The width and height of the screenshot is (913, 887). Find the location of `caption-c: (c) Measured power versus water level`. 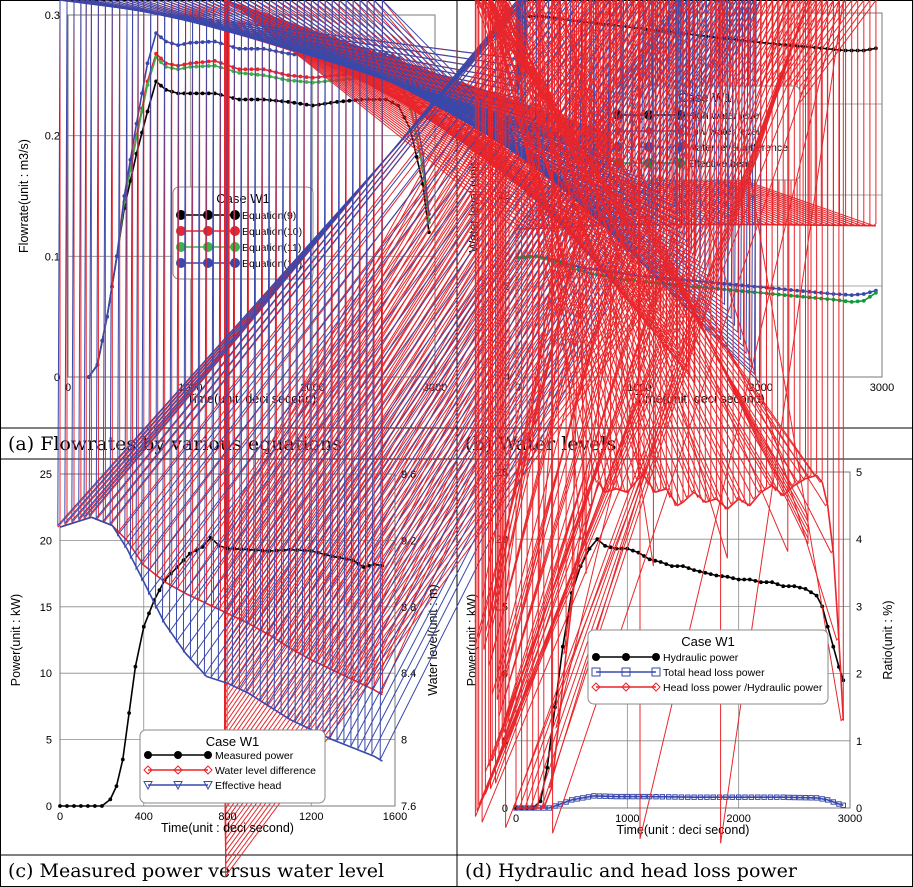

caption-c: (c) Measured power versus water level is located at coordinates (196, 871).